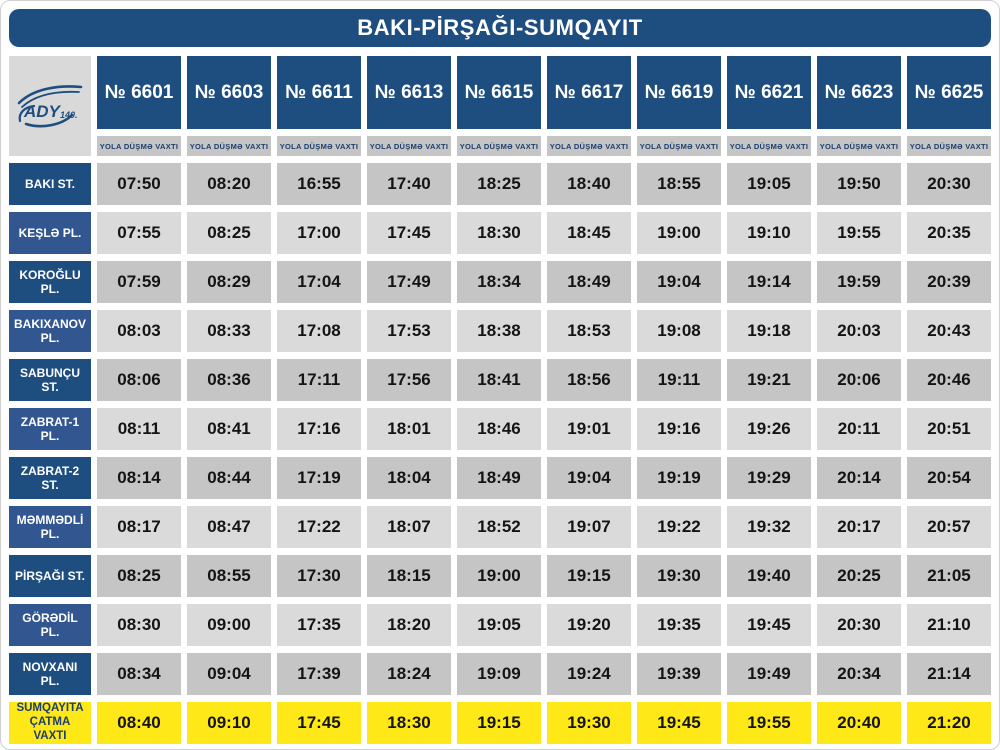  What do you see at coordinates (769, 674) in the screenshot?
I see `time-cell: 19:49` at bounding box center [769, 674].